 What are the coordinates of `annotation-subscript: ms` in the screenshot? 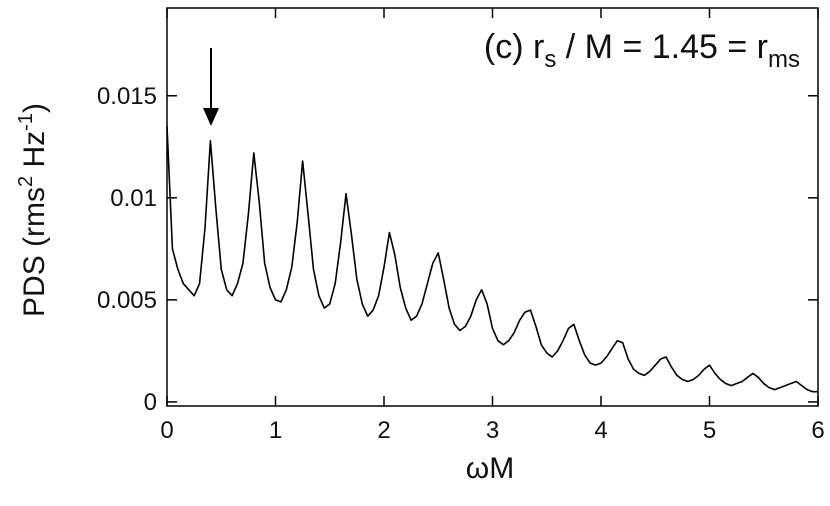 It's located at (784, 59).